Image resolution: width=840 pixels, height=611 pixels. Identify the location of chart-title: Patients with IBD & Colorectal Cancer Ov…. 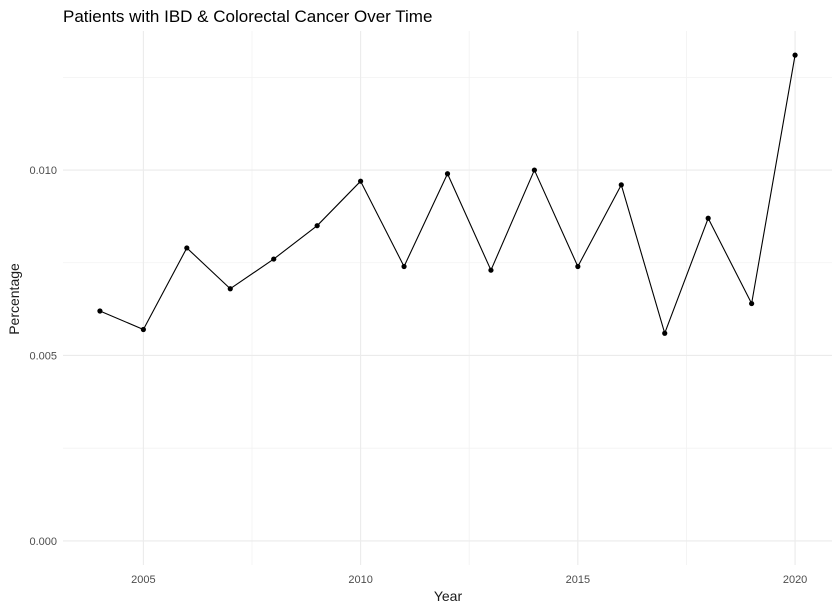
(247, 16).